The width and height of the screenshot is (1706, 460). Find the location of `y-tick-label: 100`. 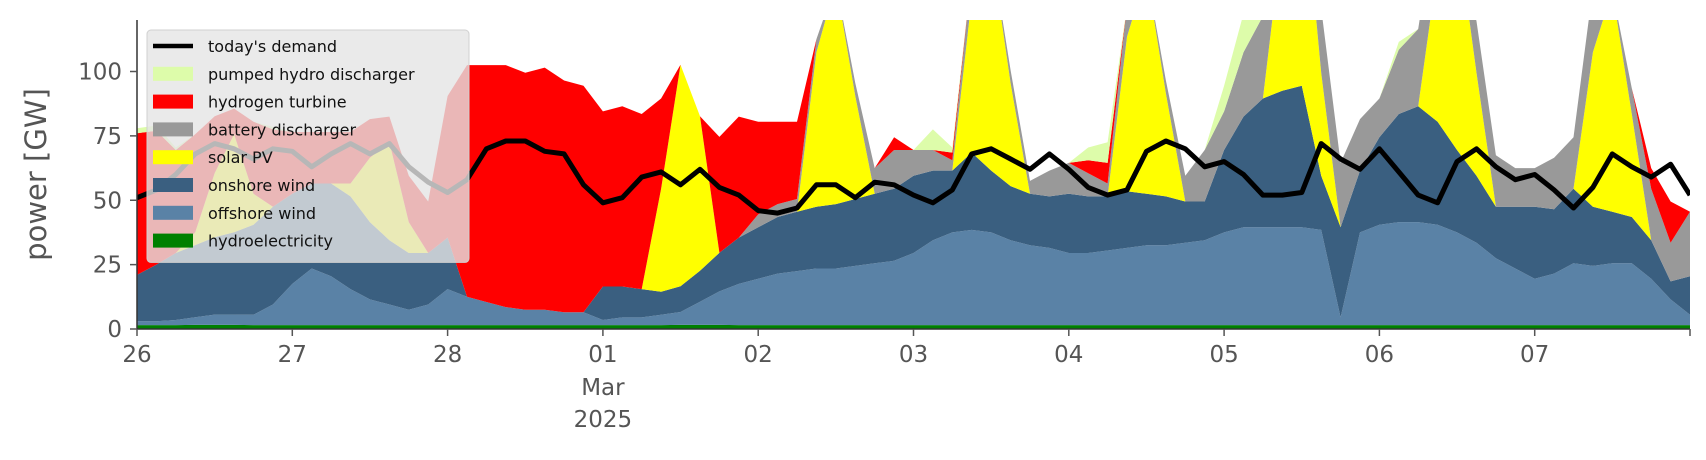

y-tick-label: 100 is located at coordinates (100, 73).